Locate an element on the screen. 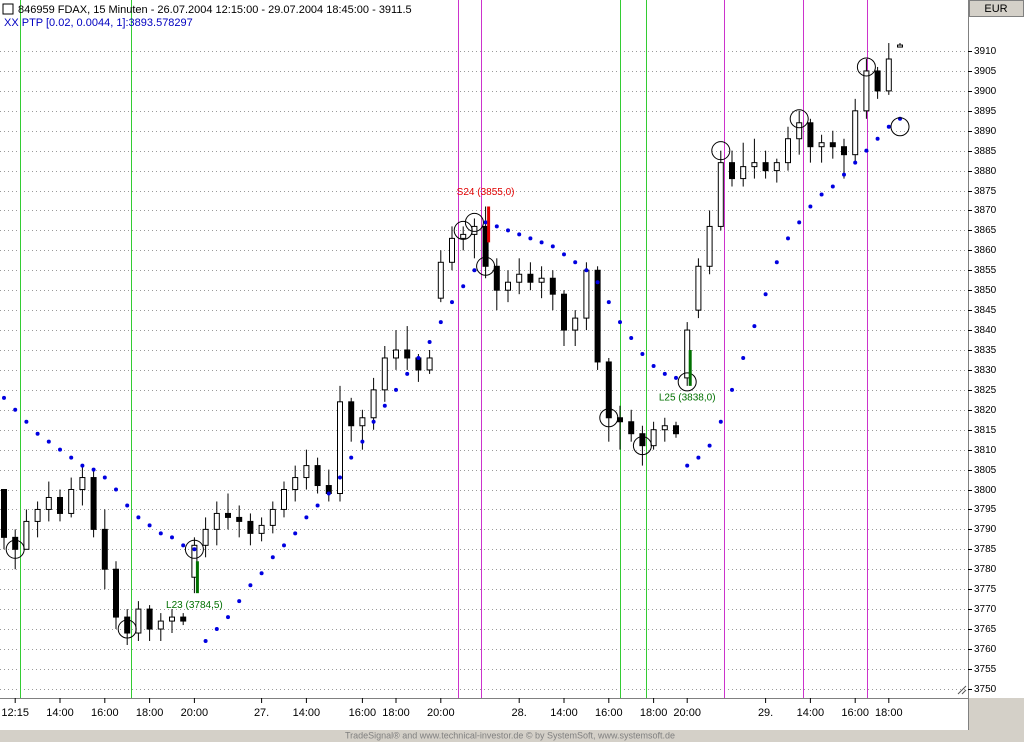 The image size is (1024, 742). y-tick-label: 3795 is located at coordinates (985, 509).